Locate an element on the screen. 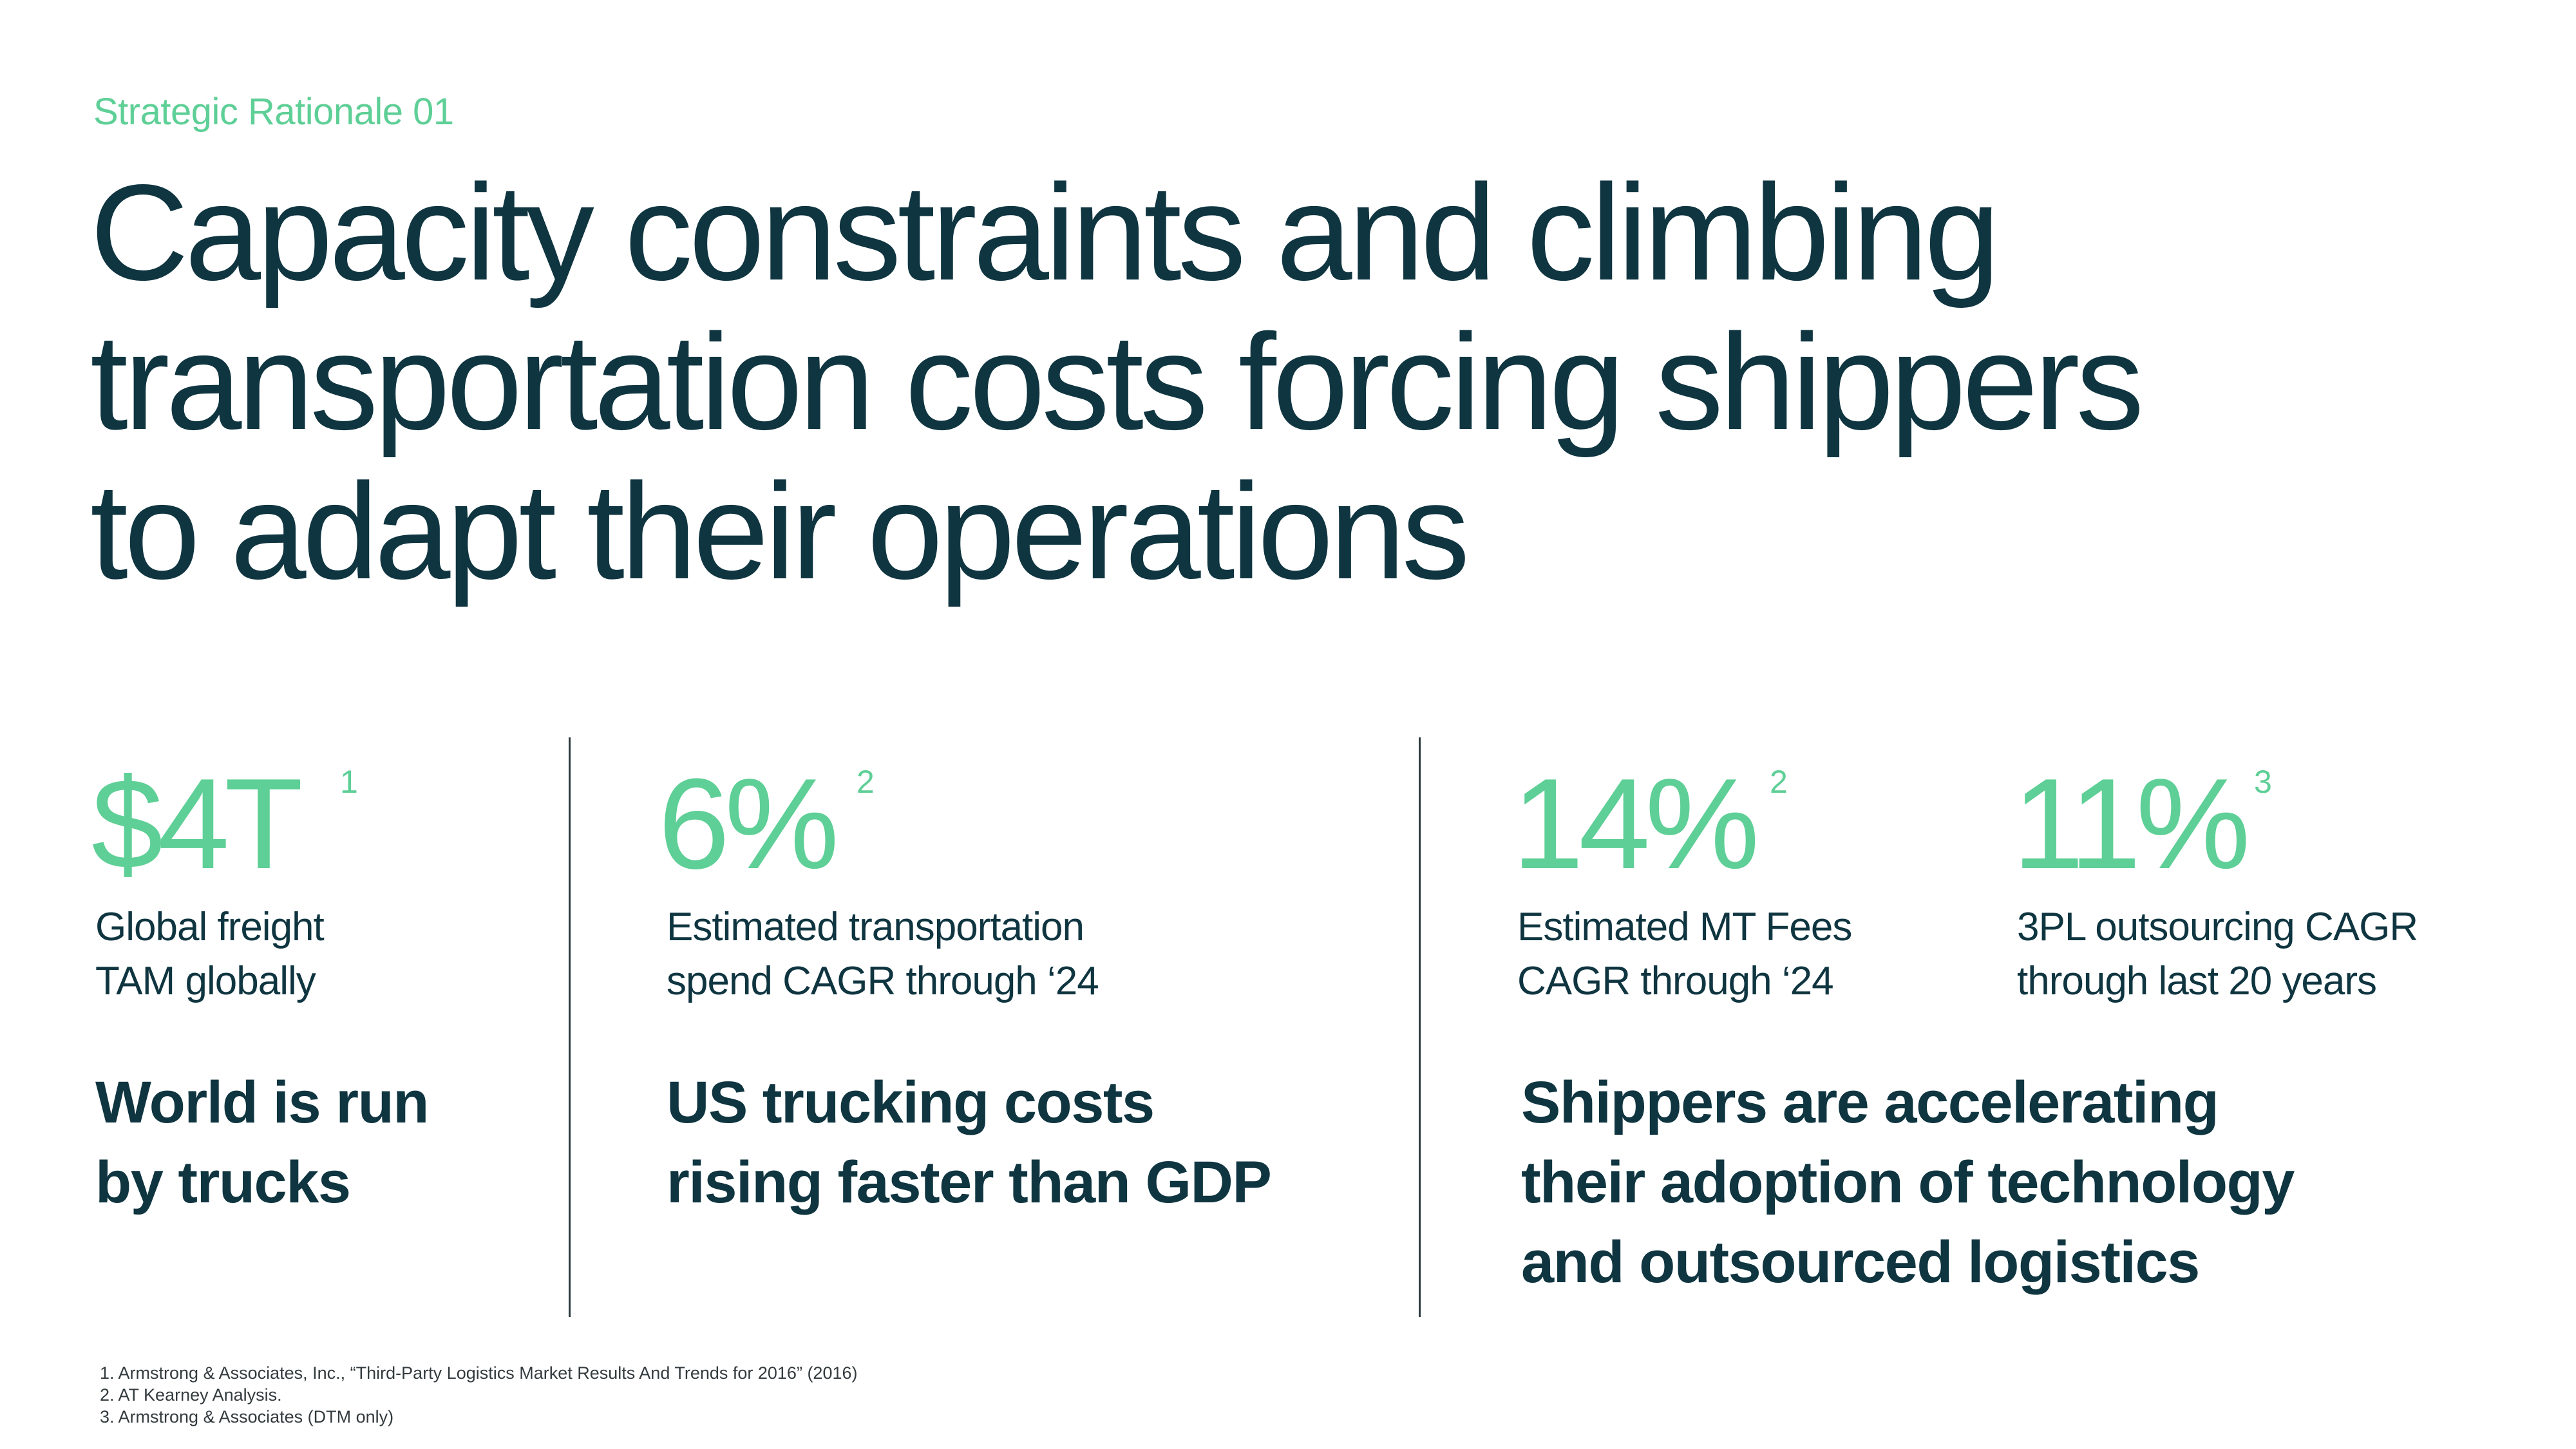 The height and width of the screenshot is (1449, 2576). stat-mt-fees-footnote-ref: 2 is located at coordinates (1779, 782).